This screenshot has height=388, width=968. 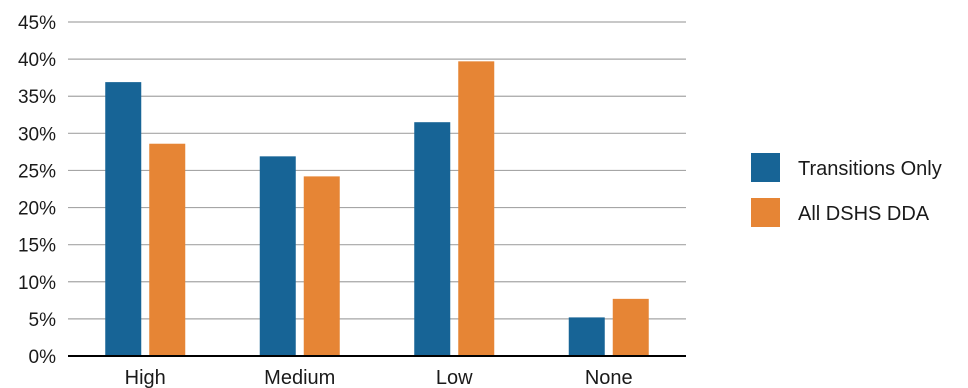 I want to click on y-tick-label: 15%, so click(x=37, y=246).